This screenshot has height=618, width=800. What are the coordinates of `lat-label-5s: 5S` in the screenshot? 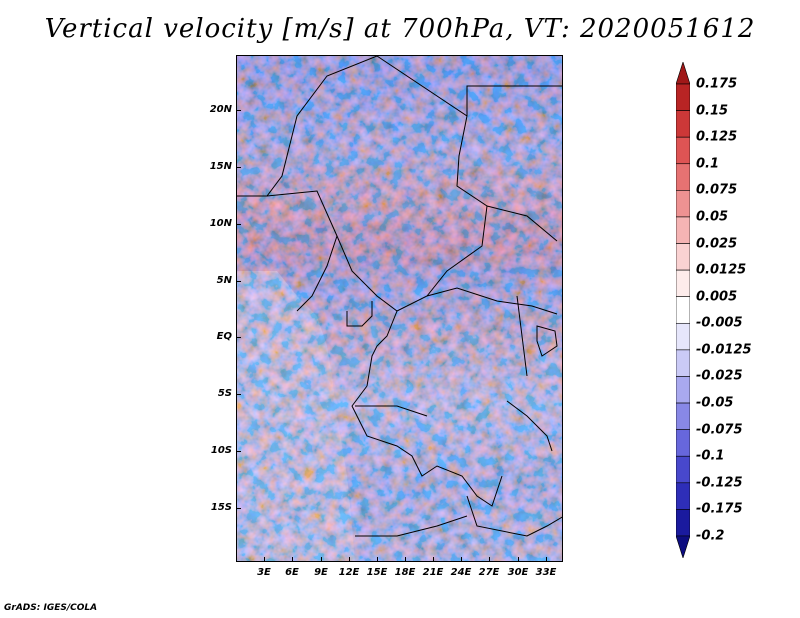 It's located at (224, 393).